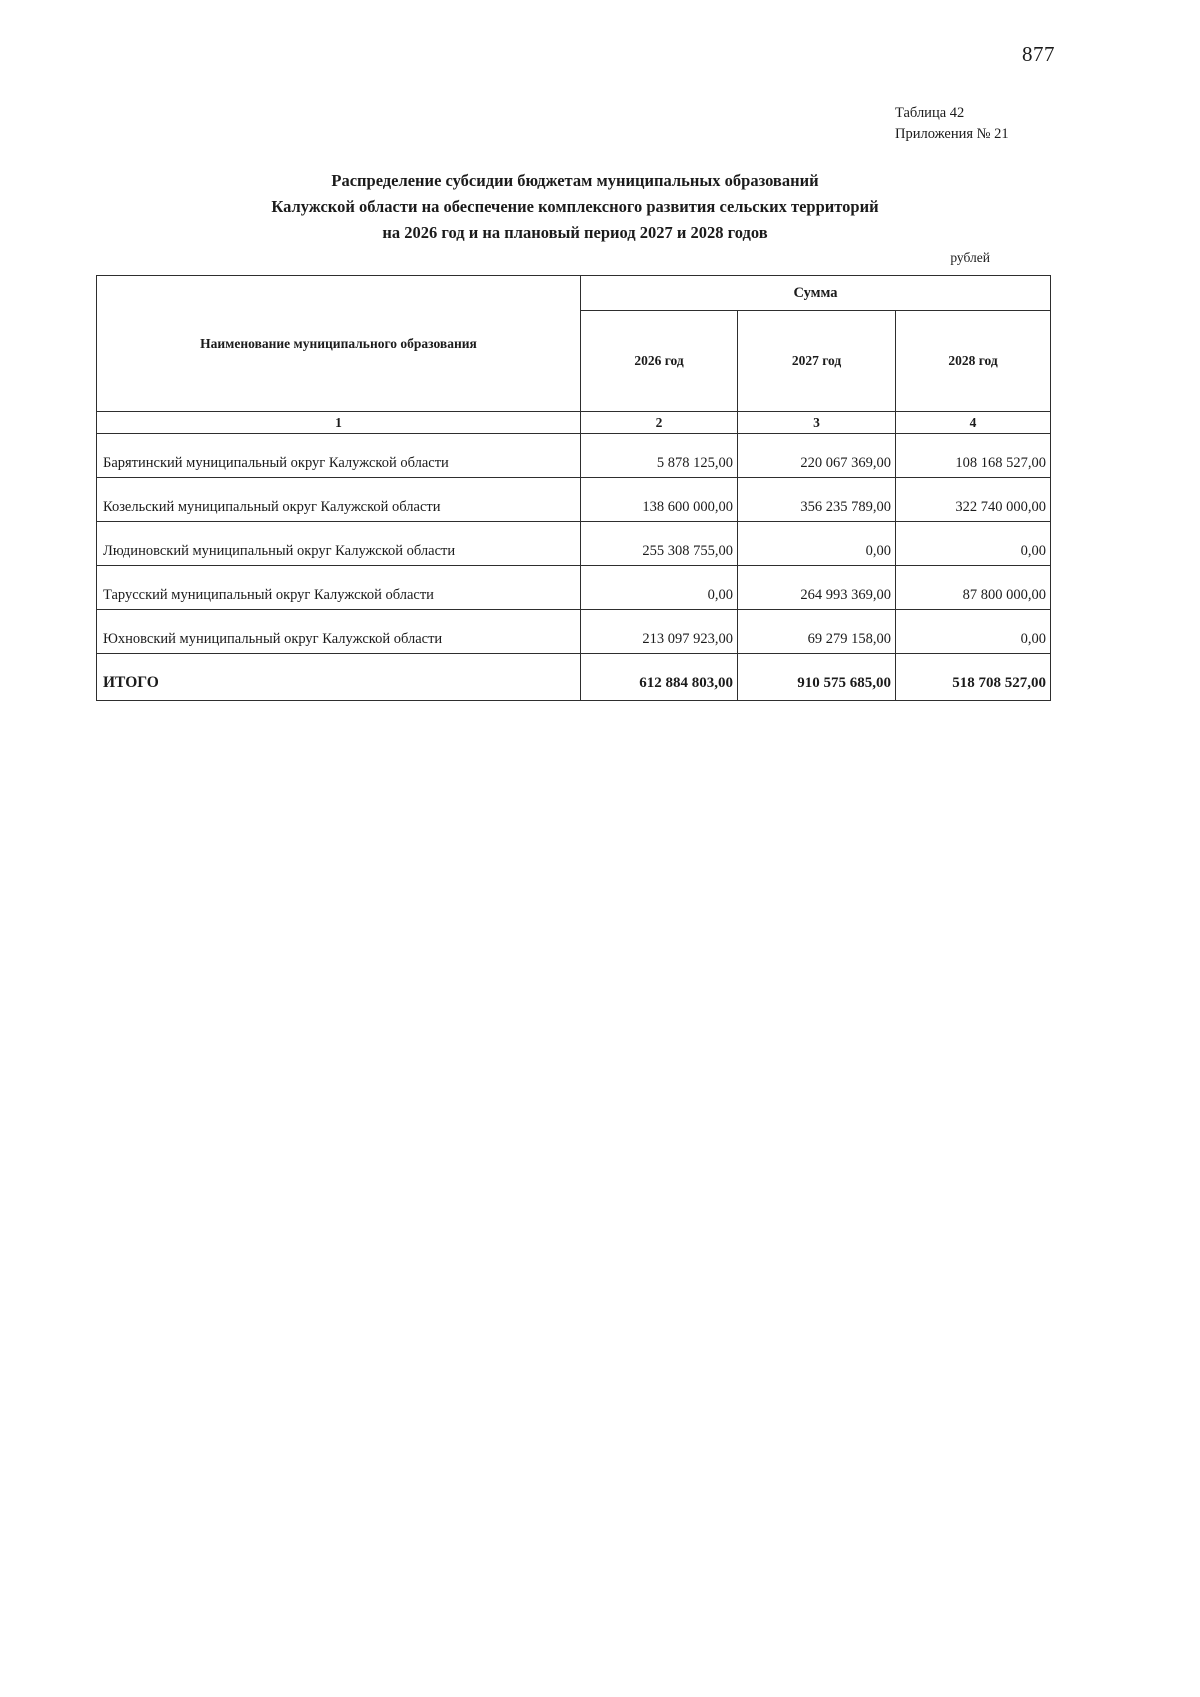 This screenshot has height=1697, width=1200. I want to click on total-2028: 518 708 527,00, so click(973, 677).